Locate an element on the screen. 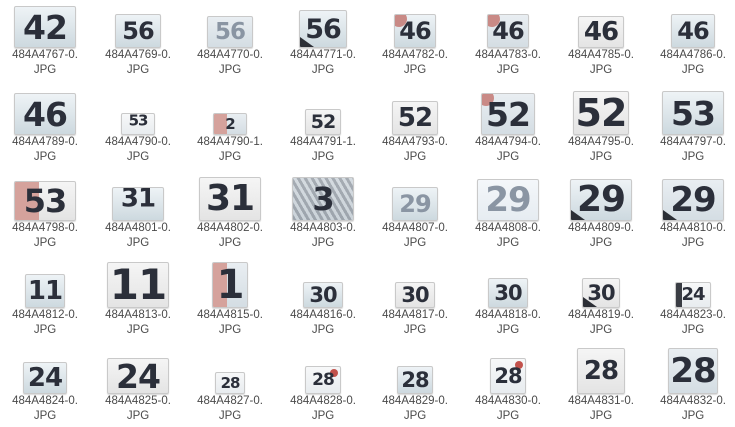 The width and height of the screenshot is (735, 427). file-thumbnail: 56 484A4770-0. JPG is located at coordinates (230, 43).